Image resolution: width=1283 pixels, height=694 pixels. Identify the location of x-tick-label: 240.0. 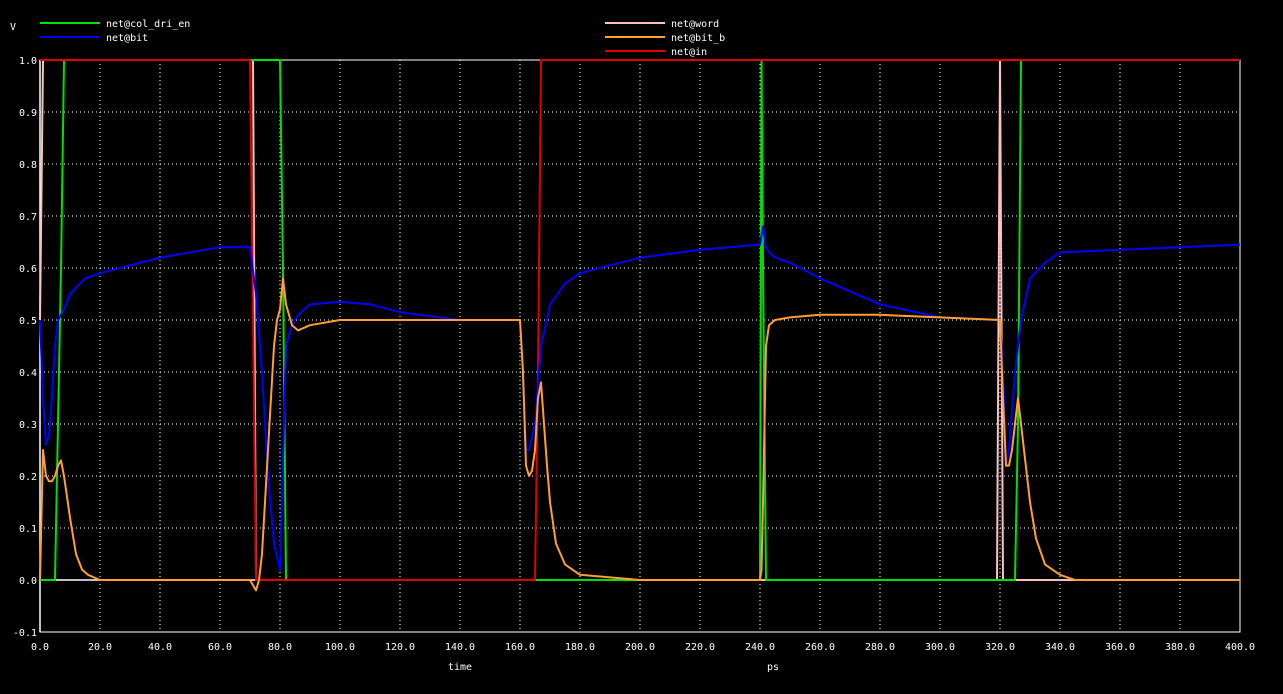
(760, 647).